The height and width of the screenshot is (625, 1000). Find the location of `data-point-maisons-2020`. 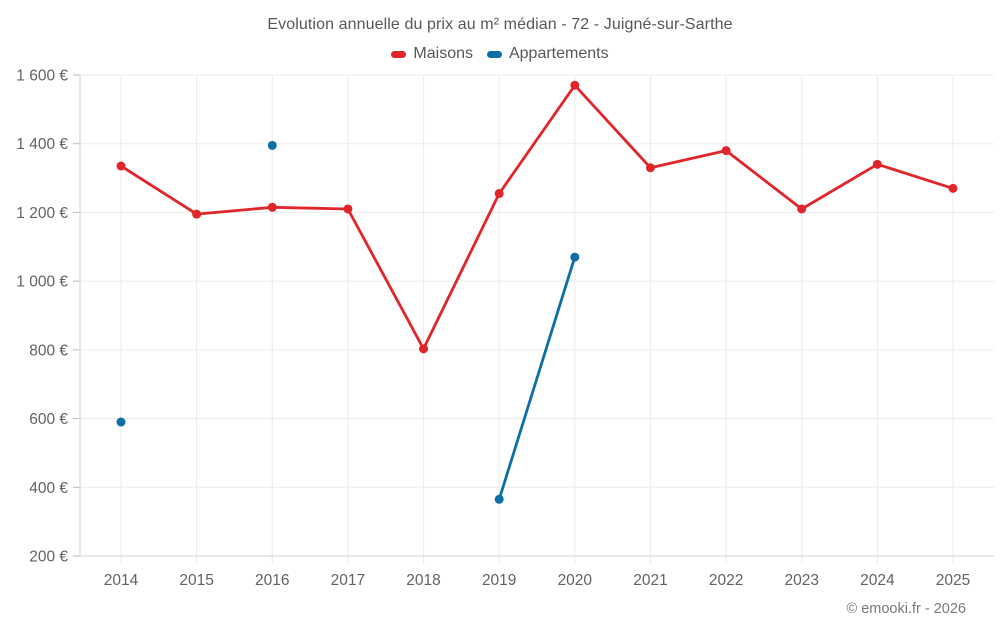

data-point-maisons-2020 is located at coordinates (575, 85).